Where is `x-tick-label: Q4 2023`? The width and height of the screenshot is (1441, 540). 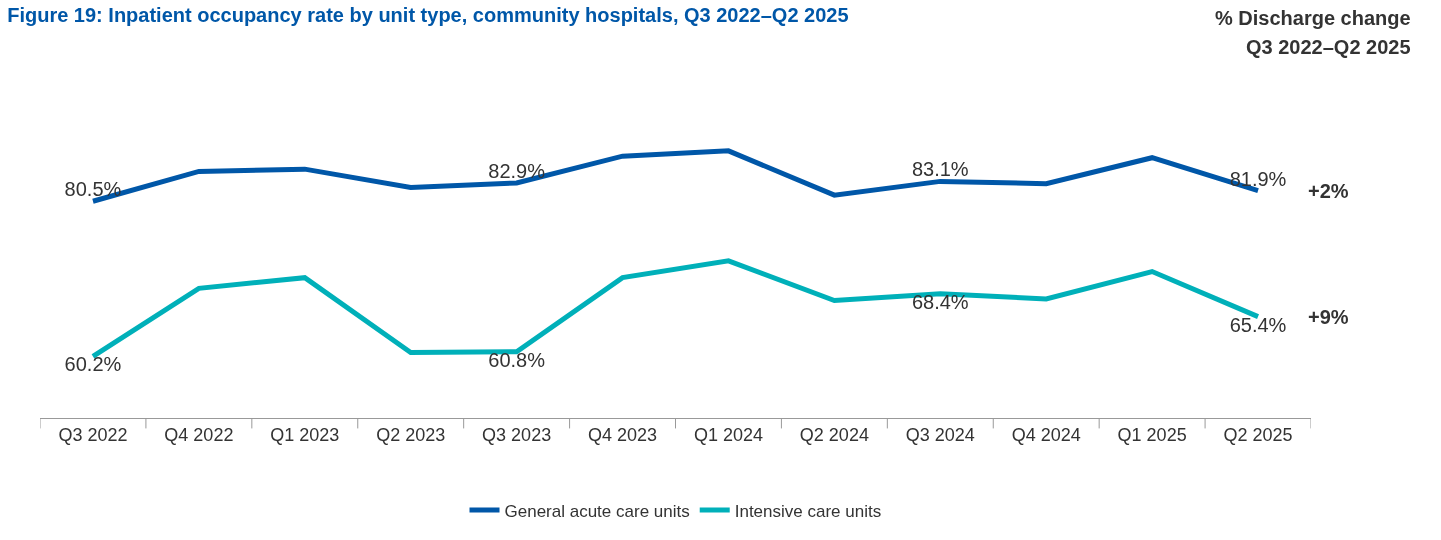 x-tick-label: Q4 2023 is located at coordinates (623, 434).